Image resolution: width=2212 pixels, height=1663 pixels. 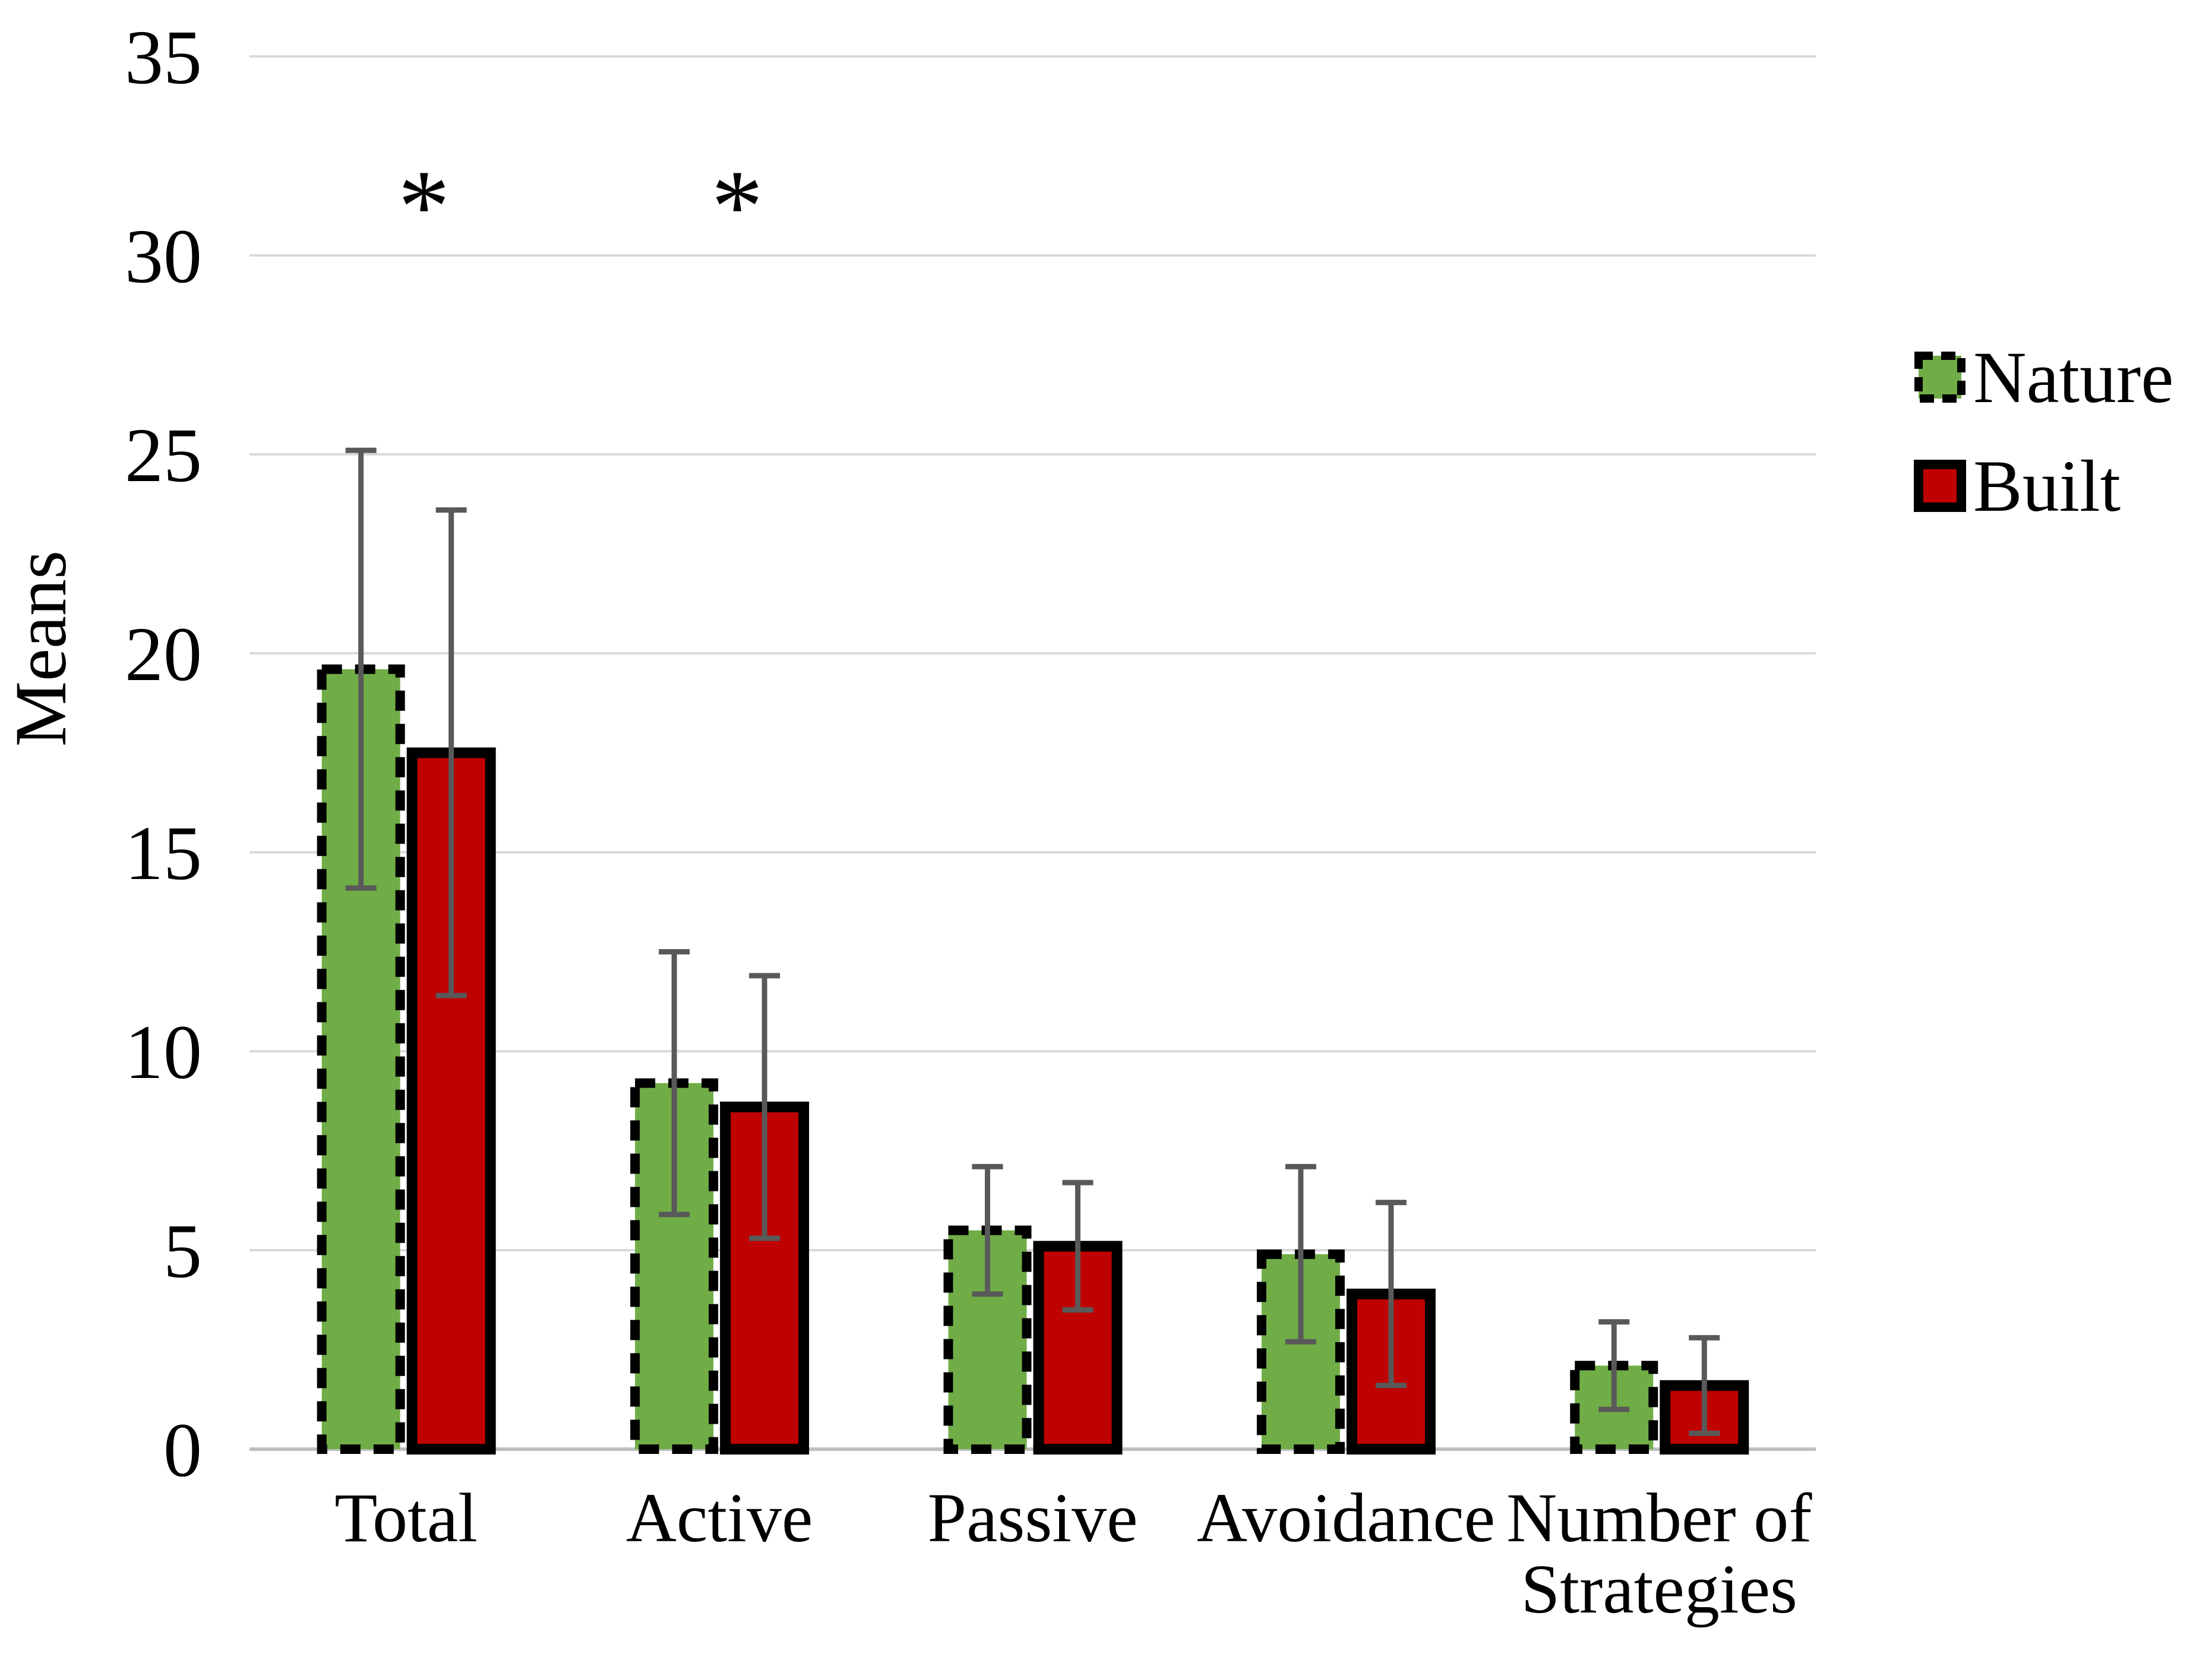 I want to click on legend: Nature Built, so click(x=2044, y=432).